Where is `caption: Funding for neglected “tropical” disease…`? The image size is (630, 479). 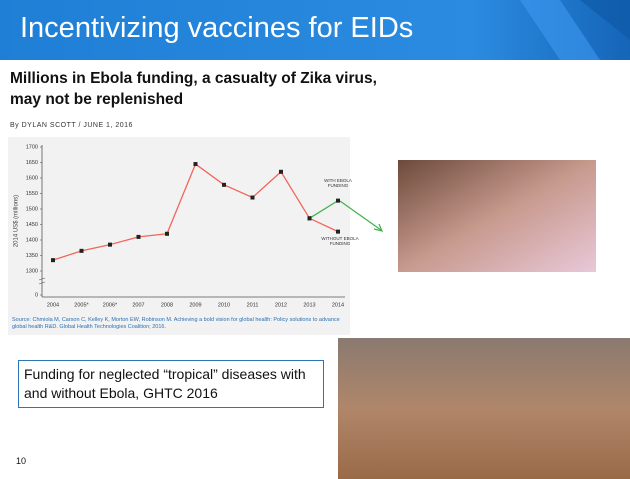 caption: Funding for neglected “tropical” disease… is located at coordinates (171, 384).